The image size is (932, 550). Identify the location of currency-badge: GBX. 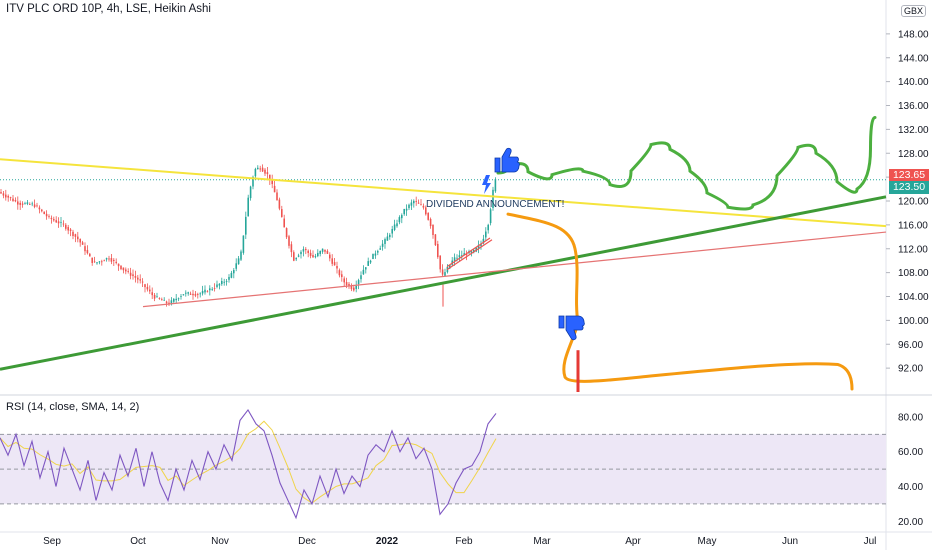
(914, 11).